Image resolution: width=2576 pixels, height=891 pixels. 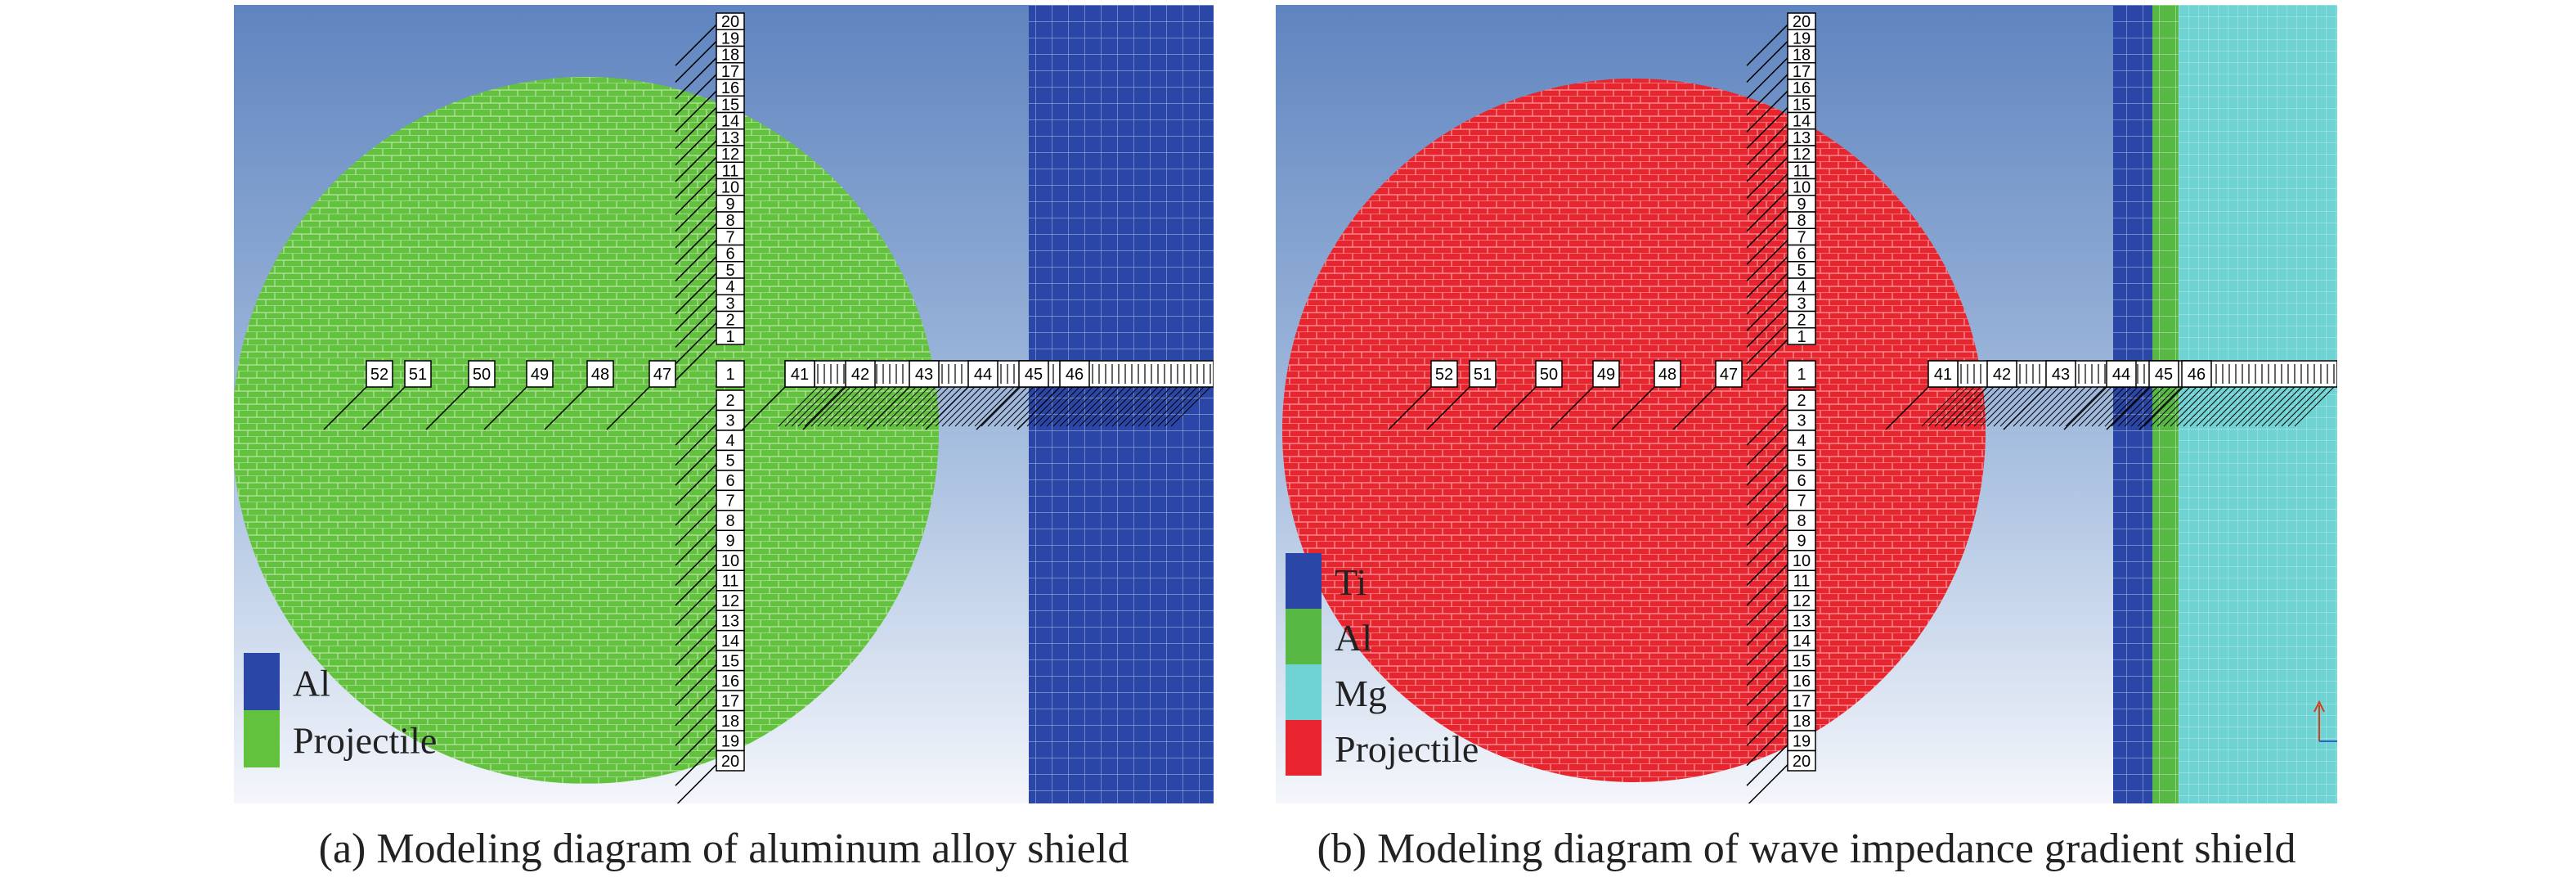 I want to click on gauge-11: 11, so click(x=1802, y=171).